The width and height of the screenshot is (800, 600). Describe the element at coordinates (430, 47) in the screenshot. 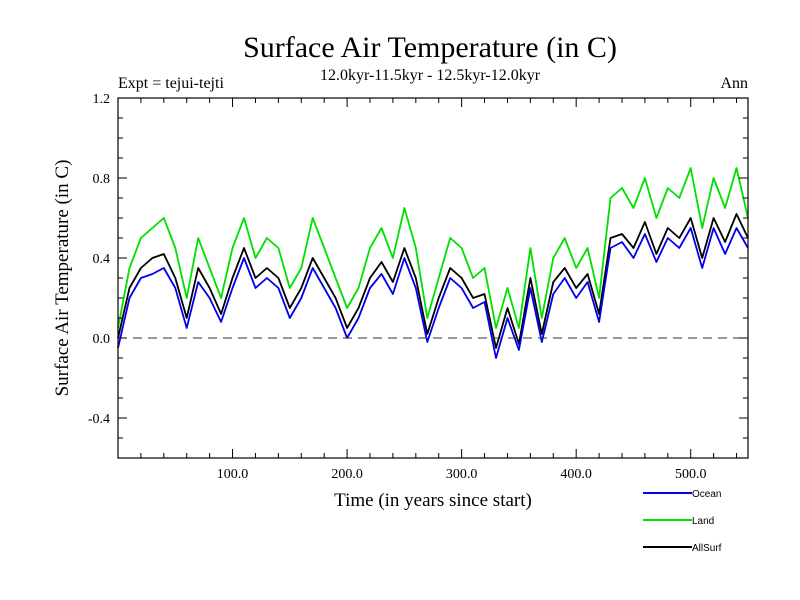

I see `chart-title: Surface Air Temperature (in C)` at that location.